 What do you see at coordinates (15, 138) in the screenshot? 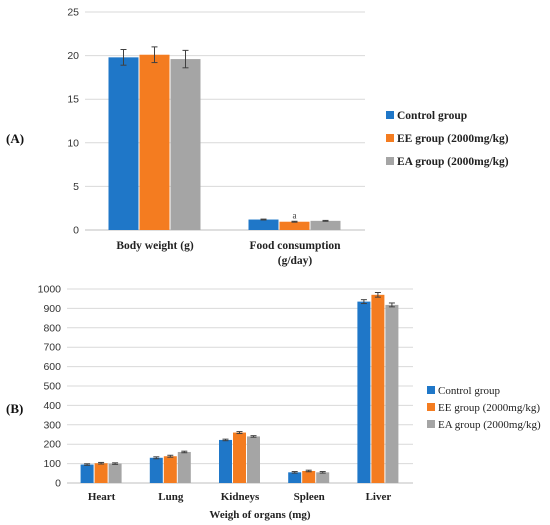
I see `panel-a-label: (A)` at bounding box center [15, 138].